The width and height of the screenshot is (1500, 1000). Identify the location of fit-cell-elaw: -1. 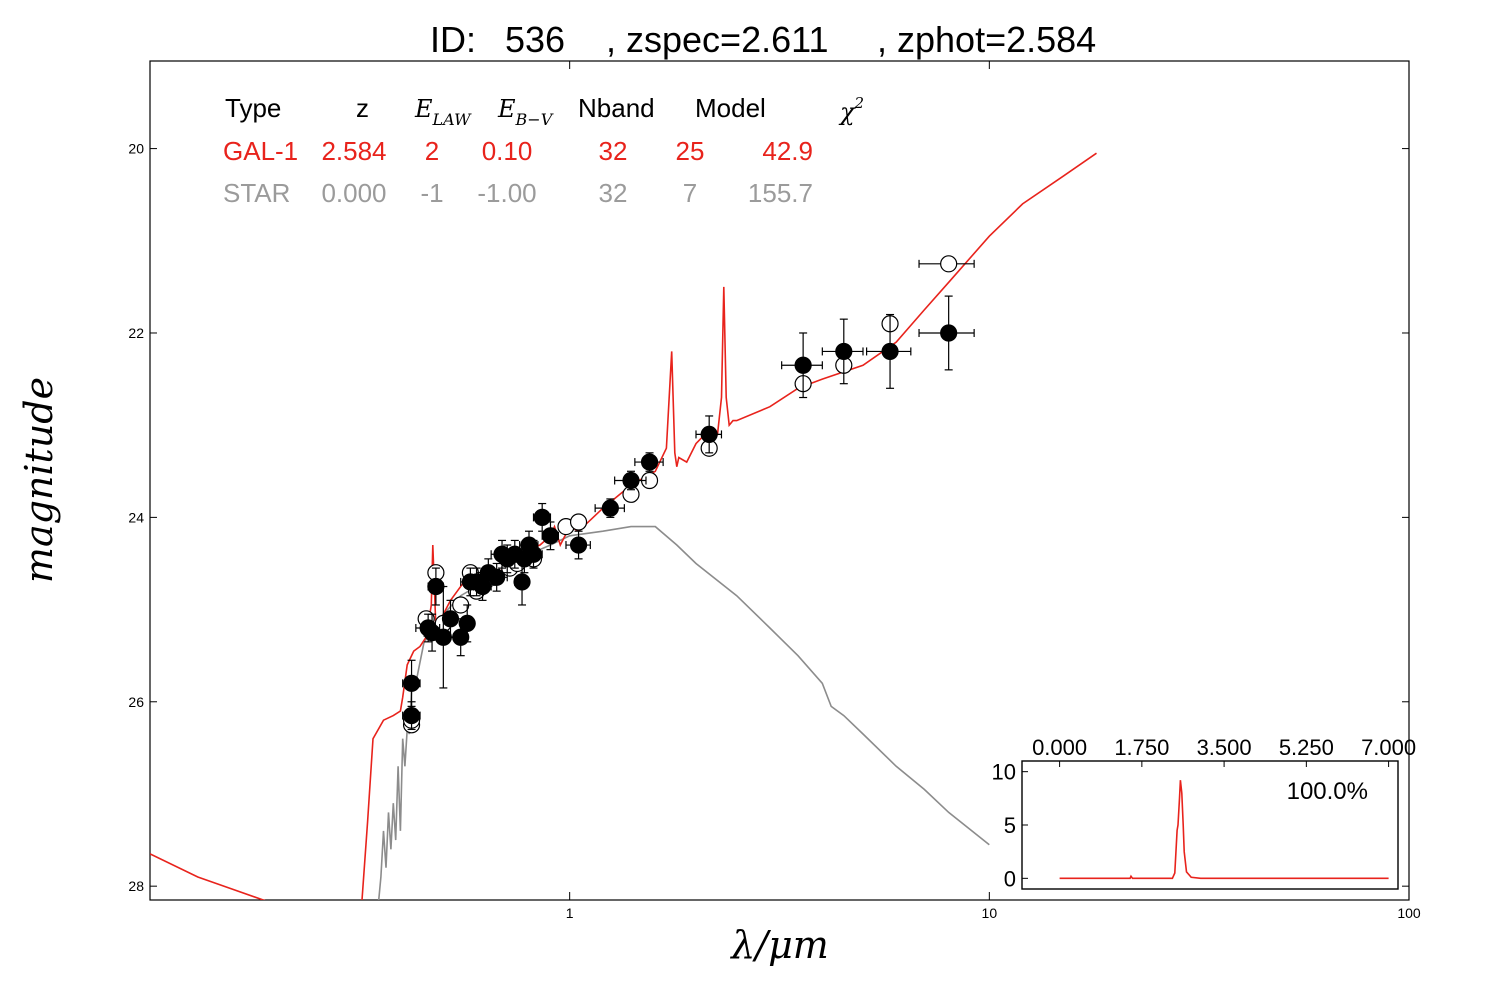
(431, 193).